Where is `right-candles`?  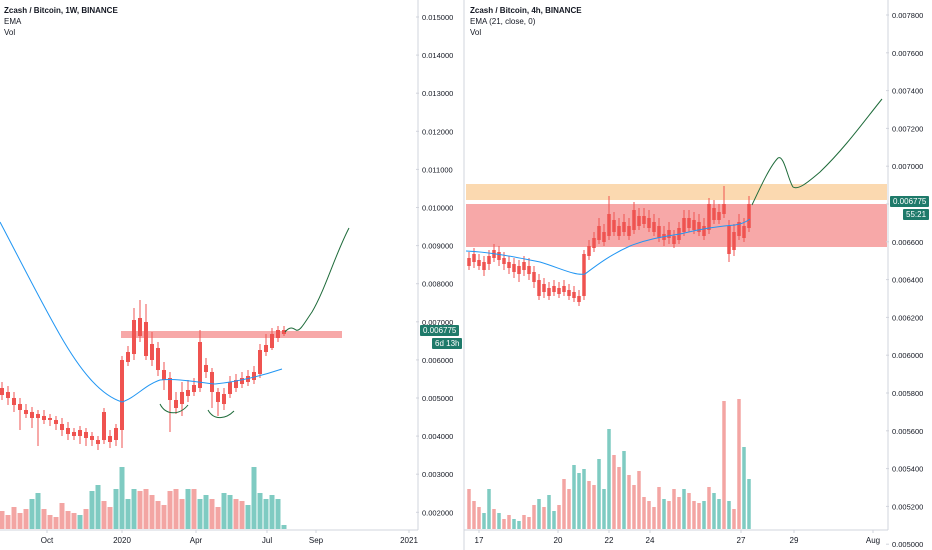
right-candles is located at coordinates (609, 246).